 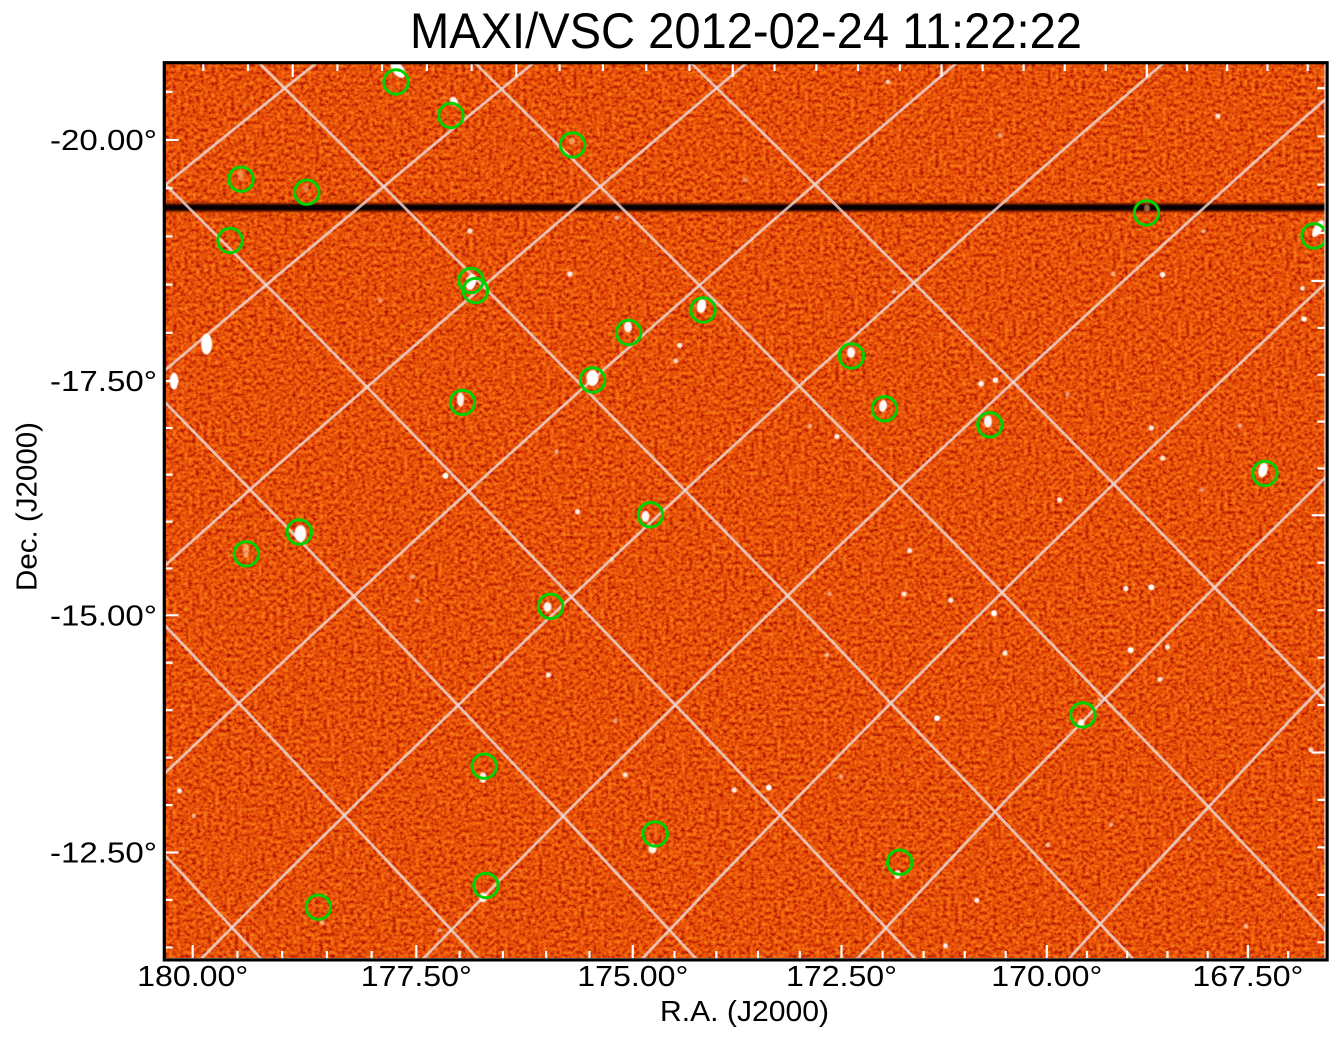 What do you see at coordinates (1046, 977) in the screenshot?
I see `svg-text: 170.00°` at bounding box center [1046, 977].